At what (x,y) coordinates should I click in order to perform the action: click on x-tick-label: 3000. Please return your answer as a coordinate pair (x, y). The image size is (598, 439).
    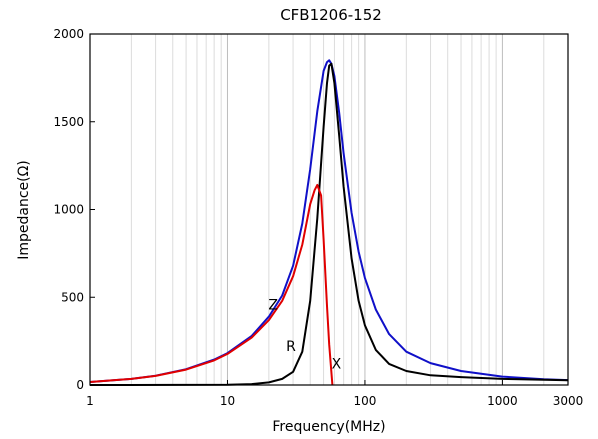
    Looking at the image, I should click on (568, 401).